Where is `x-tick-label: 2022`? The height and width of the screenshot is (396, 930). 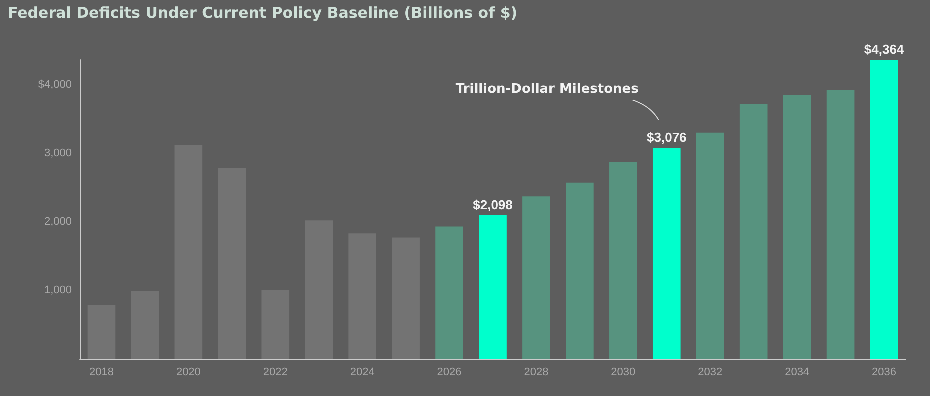 x-tick-label: 2022 is located at coordinates (275, 372).